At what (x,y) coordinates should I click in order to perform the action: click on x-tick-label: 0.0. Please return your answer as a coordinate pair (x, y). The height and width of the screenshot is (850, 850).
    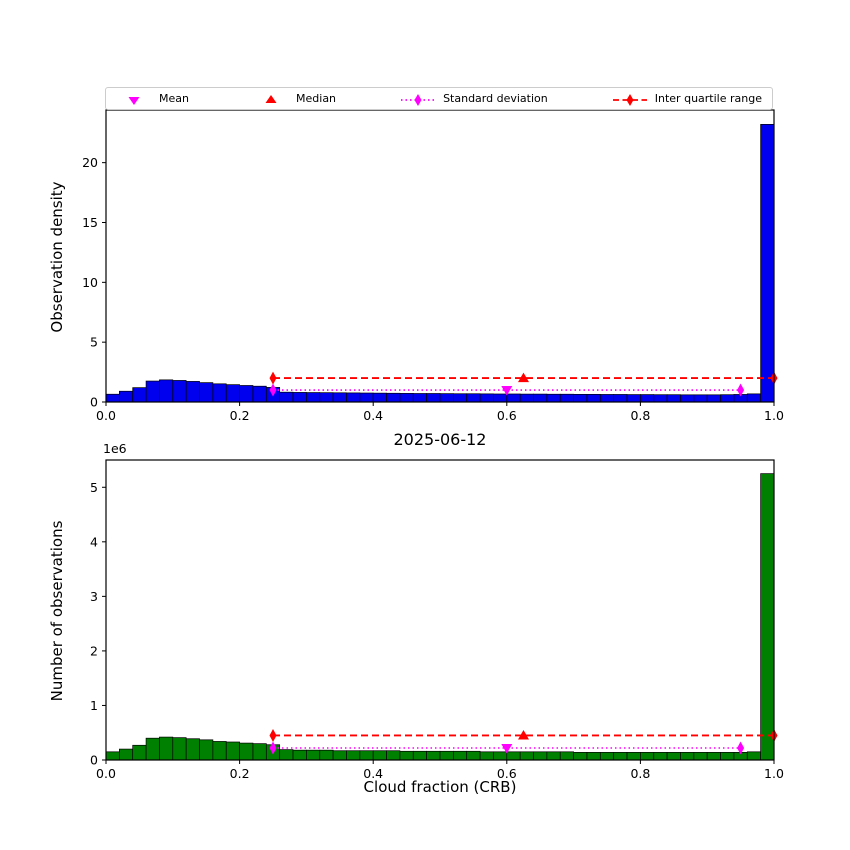
    Looking at the image, I should click on (106, 415).